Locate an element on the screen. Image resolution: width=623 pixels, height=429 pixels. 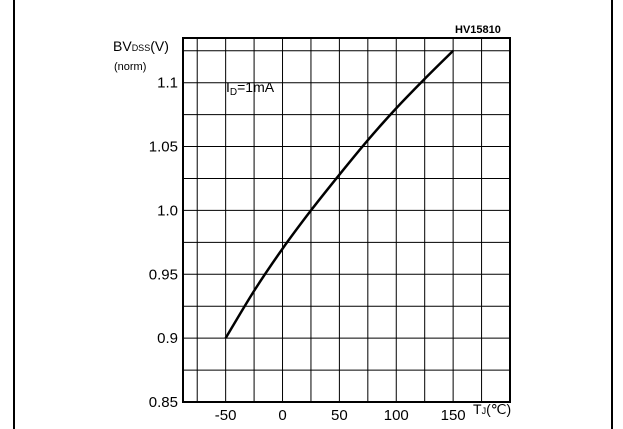
annotation-sub: D is located at coordinates (233, 92).